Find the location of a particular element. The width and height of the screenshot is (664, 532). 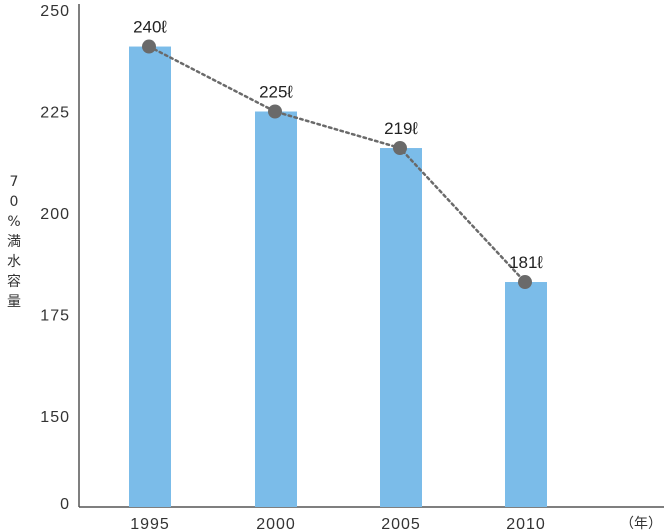

x-tick-label: 2010 is located at coordinates (526, 524).